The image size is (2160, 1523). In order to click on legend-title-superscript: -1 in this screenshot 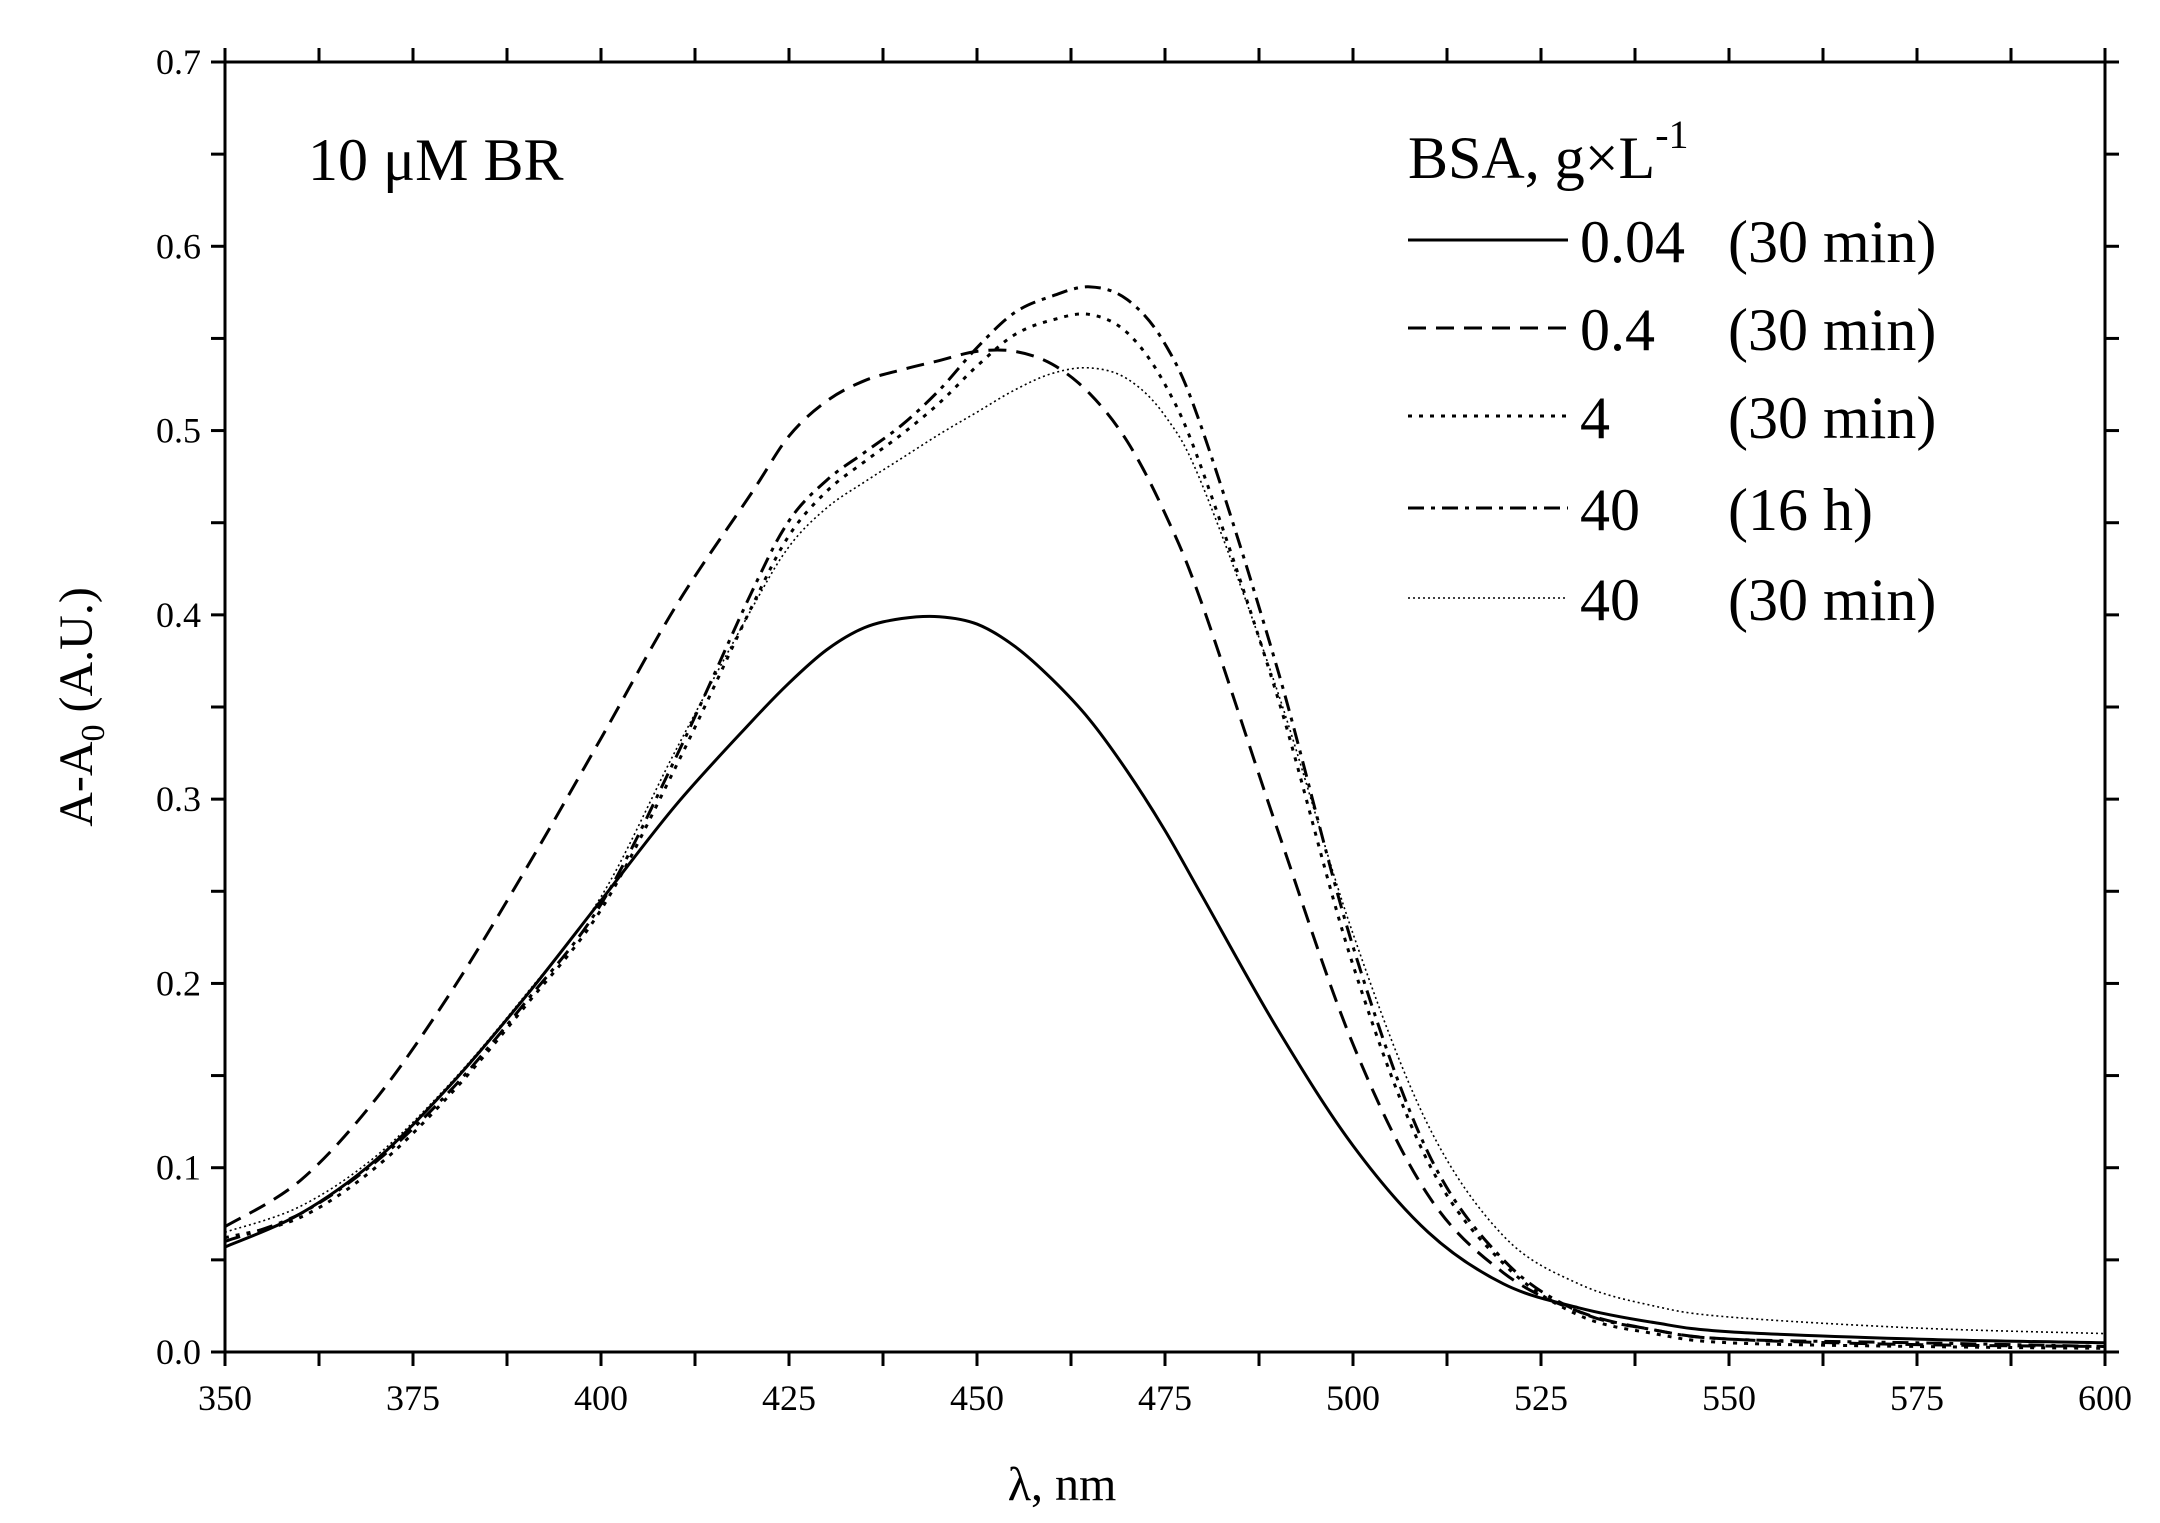, I will do `click(1671, 134)`.